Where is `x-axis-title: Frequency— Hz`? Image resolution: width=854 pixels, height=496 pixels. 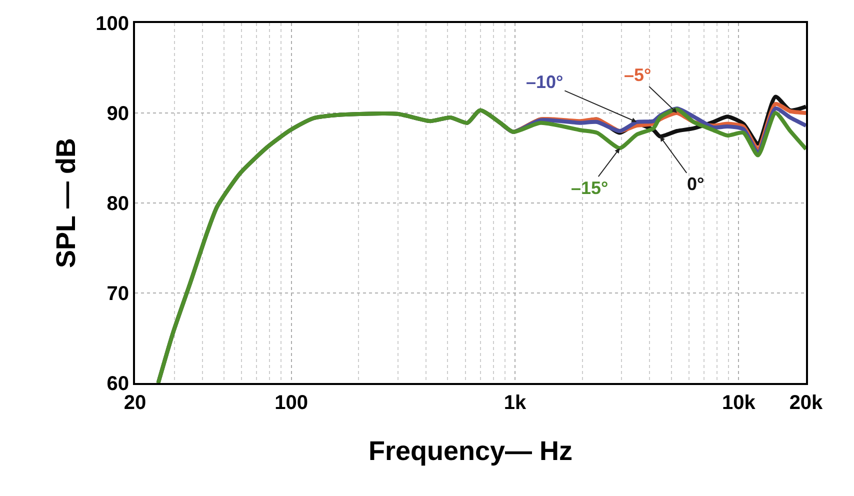 x-axis-title: Frequency— Hz is located at coordinates (470, 451).